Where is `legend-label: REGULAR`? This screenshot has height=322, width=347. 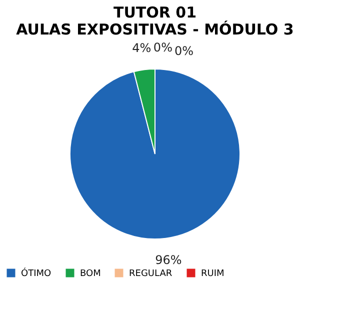
legend-label: REGULAR is located at coordinates (150, 274).